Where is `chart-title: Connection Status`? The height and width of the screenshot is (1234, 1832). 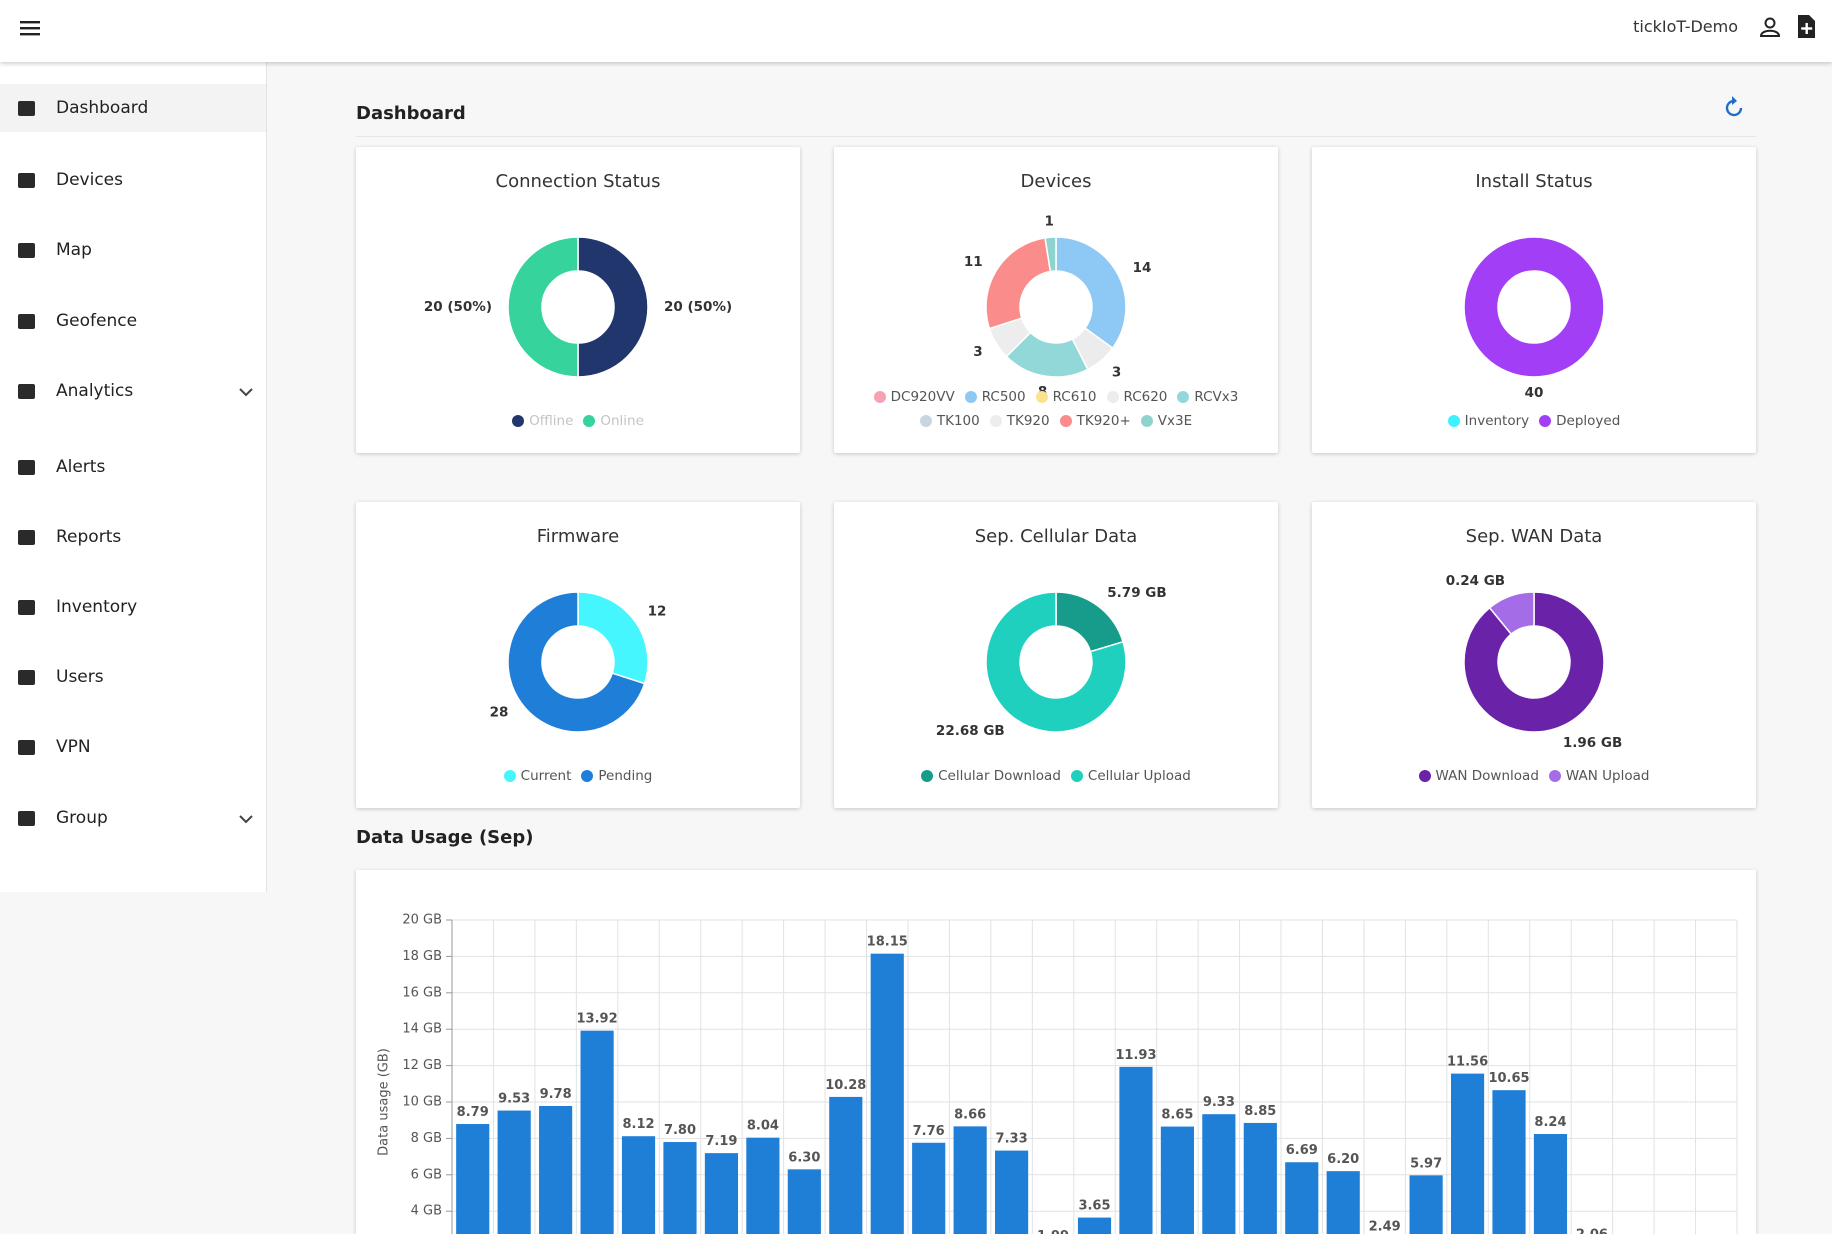
chart-title: Connection Status is located at coordinates (578, 181).